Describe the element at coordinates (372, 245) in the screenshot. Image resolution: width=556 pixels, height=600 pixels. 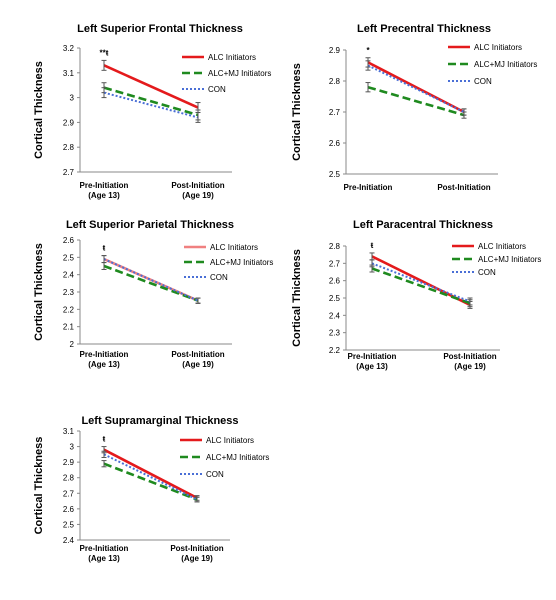
I see `chart-4-significance-marker: ŧ` at that location.